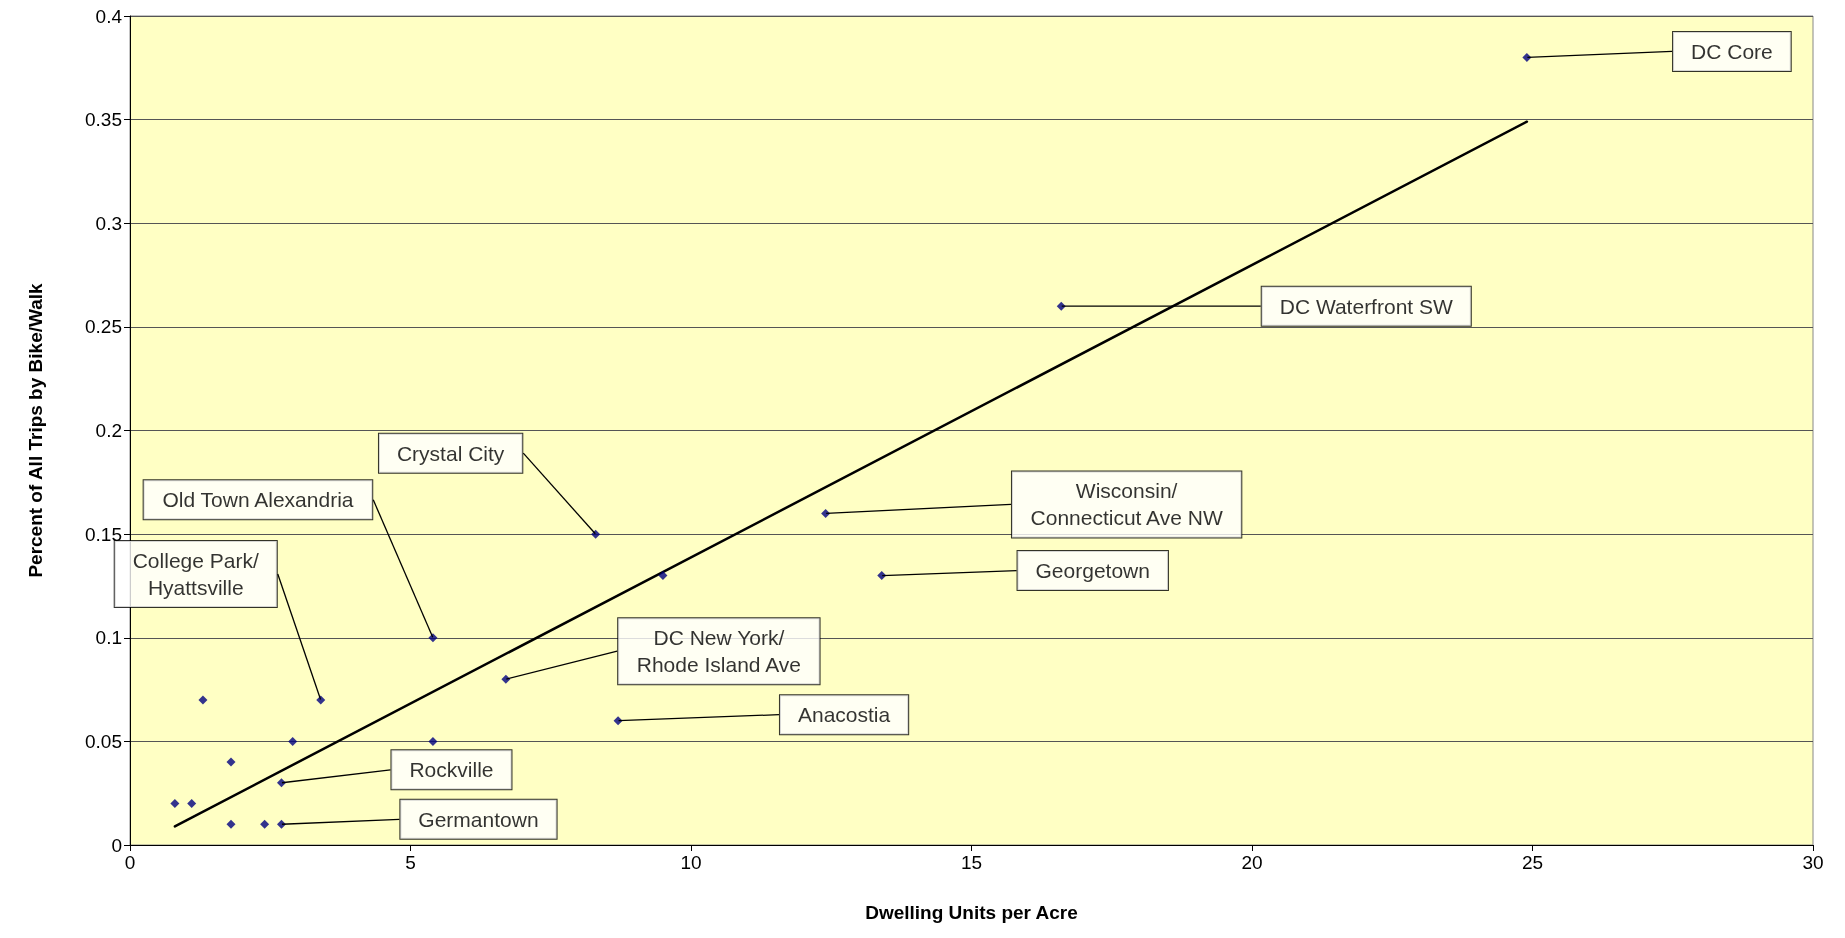 This screenshot has height=938, width=1845. What do you see at coordinates (130, 862) in the screenshot?
I see `x-tick-label: 0` at bounding box center [130, 862].